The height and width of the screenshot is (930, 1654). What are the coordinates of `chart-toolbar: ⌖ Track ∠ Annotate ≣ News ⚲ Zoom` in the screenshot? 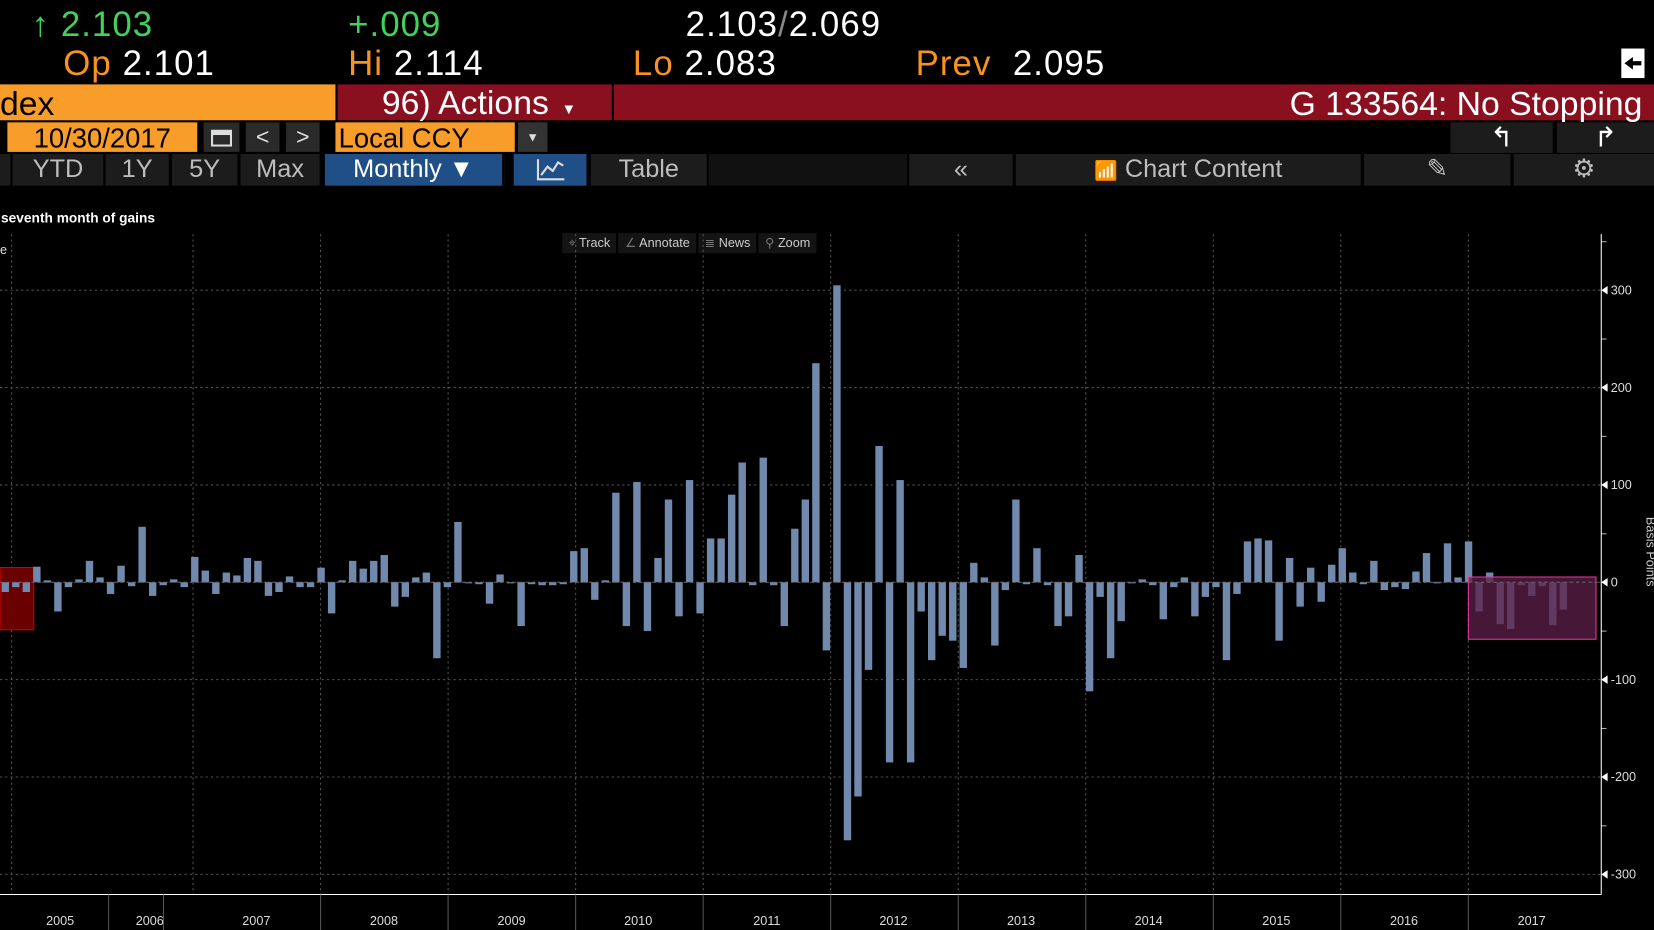 It's located at (689, 243).